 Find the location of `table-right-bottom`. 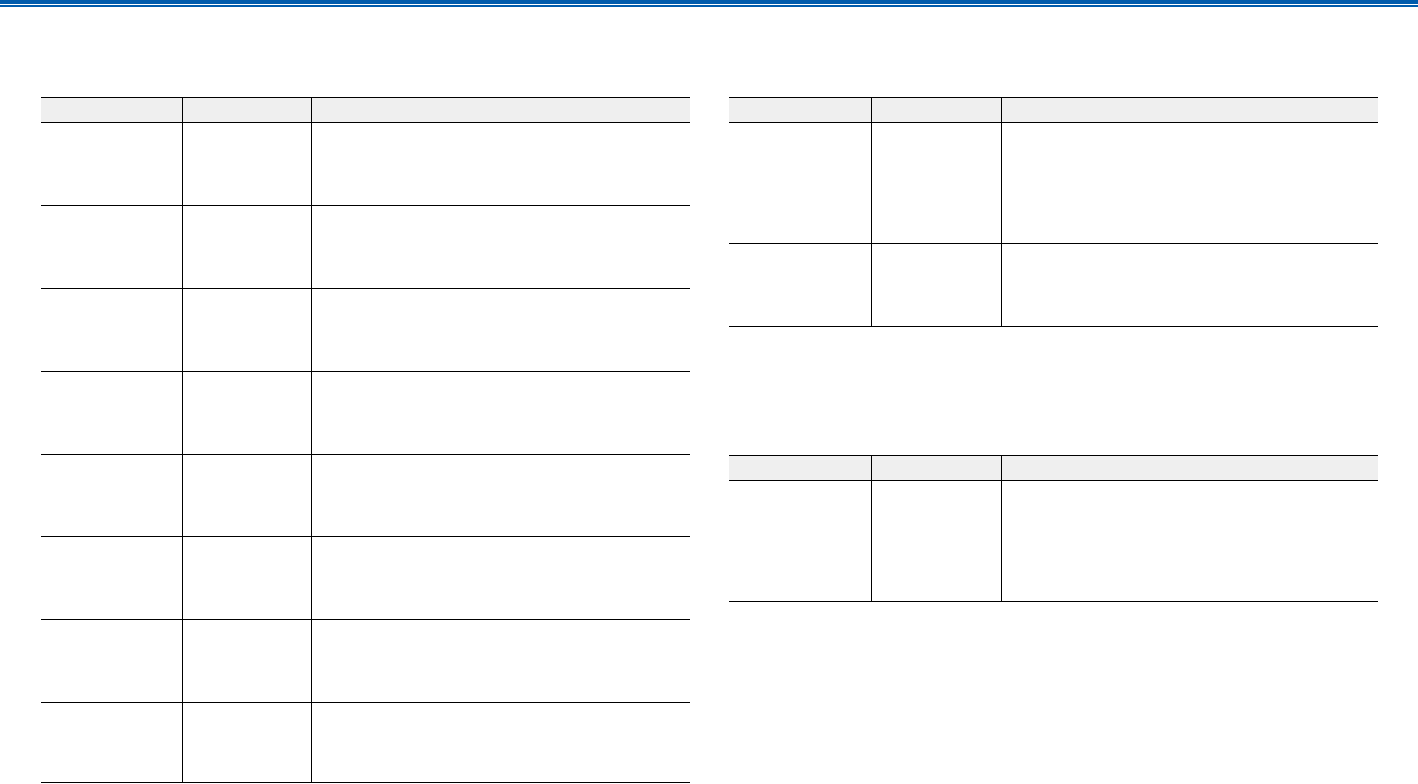

table-right-bottom is located at coordinates (1053, 528).